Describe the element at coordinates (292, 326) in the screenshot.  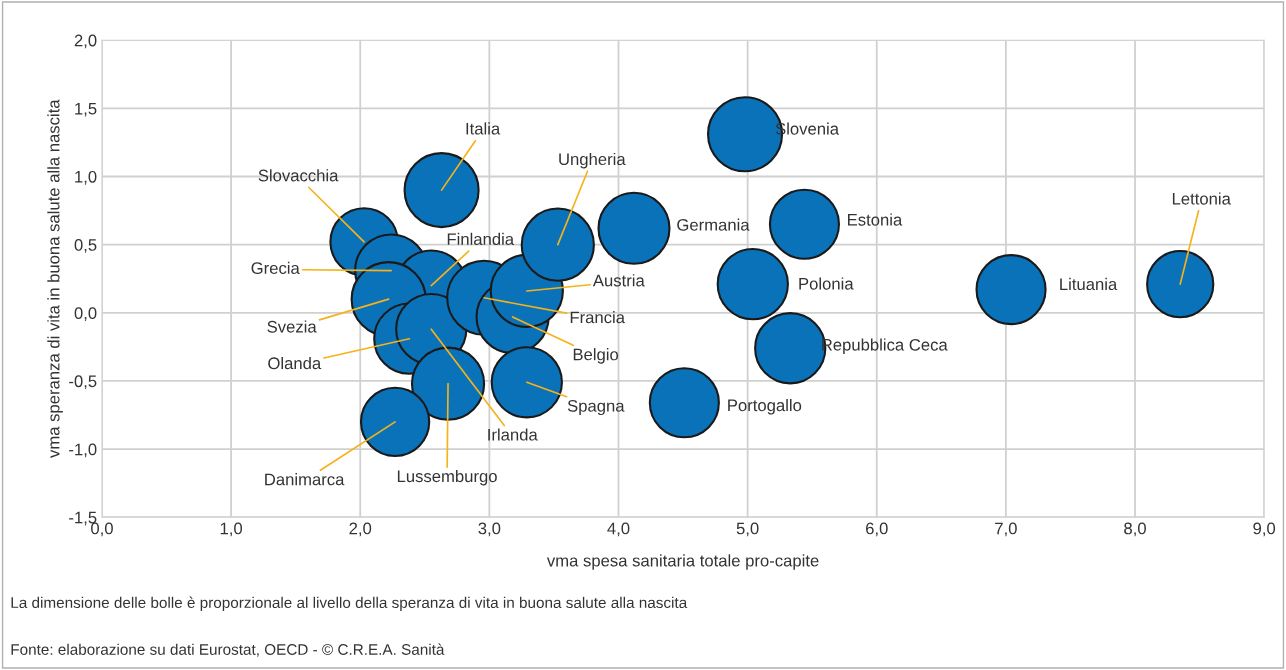
I see `annotation: Svezia` at that location.